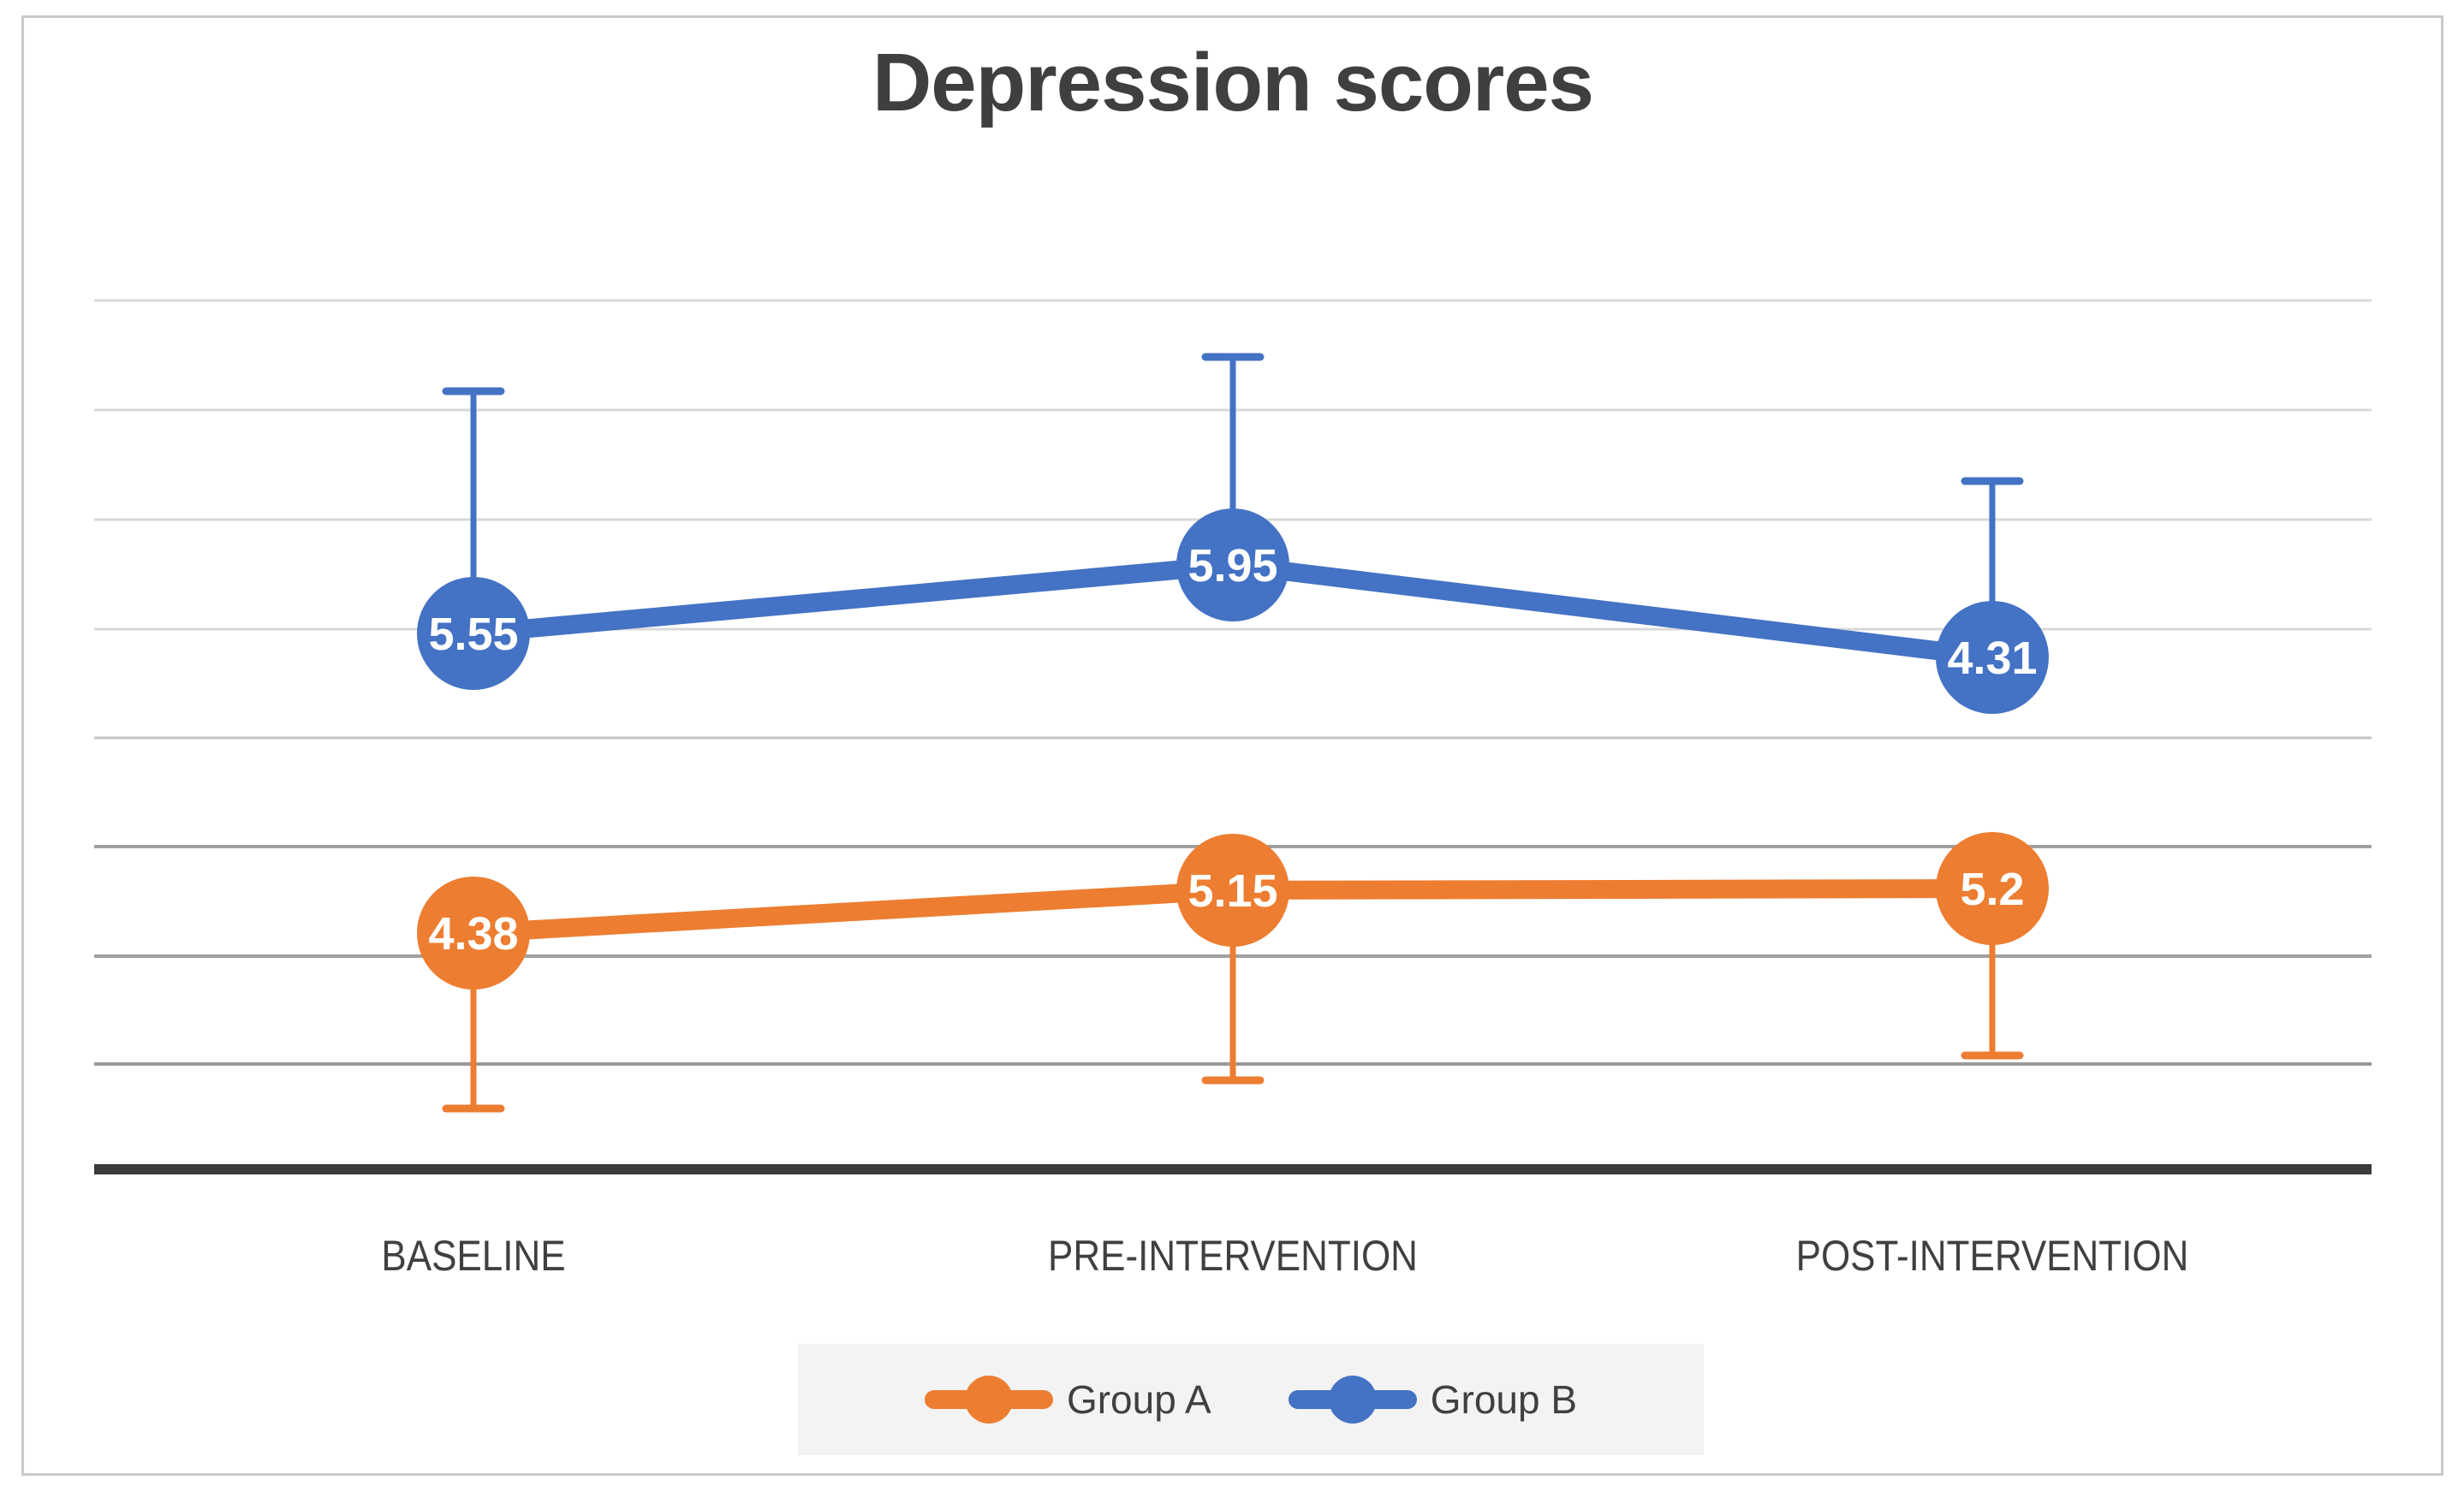 This screenshot has width=2464, height=1504. I want to click on data-label: 5.55, so click(473, 634).